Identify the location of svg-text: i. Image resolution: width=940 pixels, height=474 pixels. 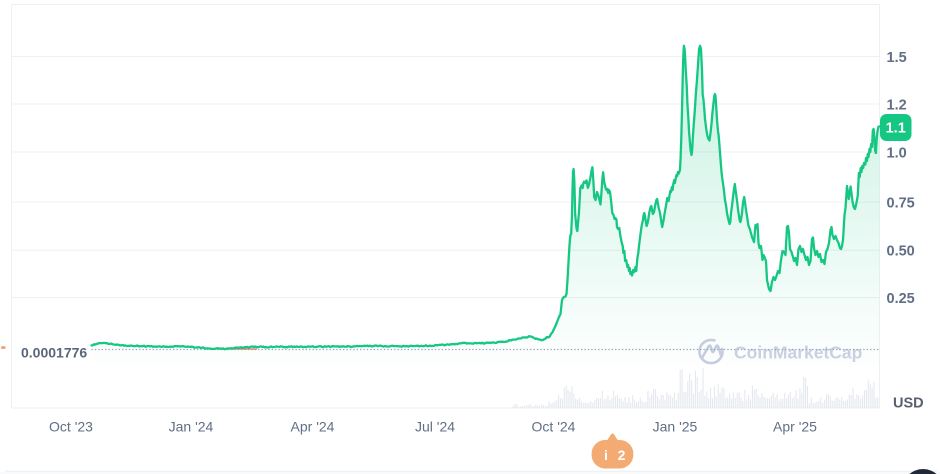
(606, 455).